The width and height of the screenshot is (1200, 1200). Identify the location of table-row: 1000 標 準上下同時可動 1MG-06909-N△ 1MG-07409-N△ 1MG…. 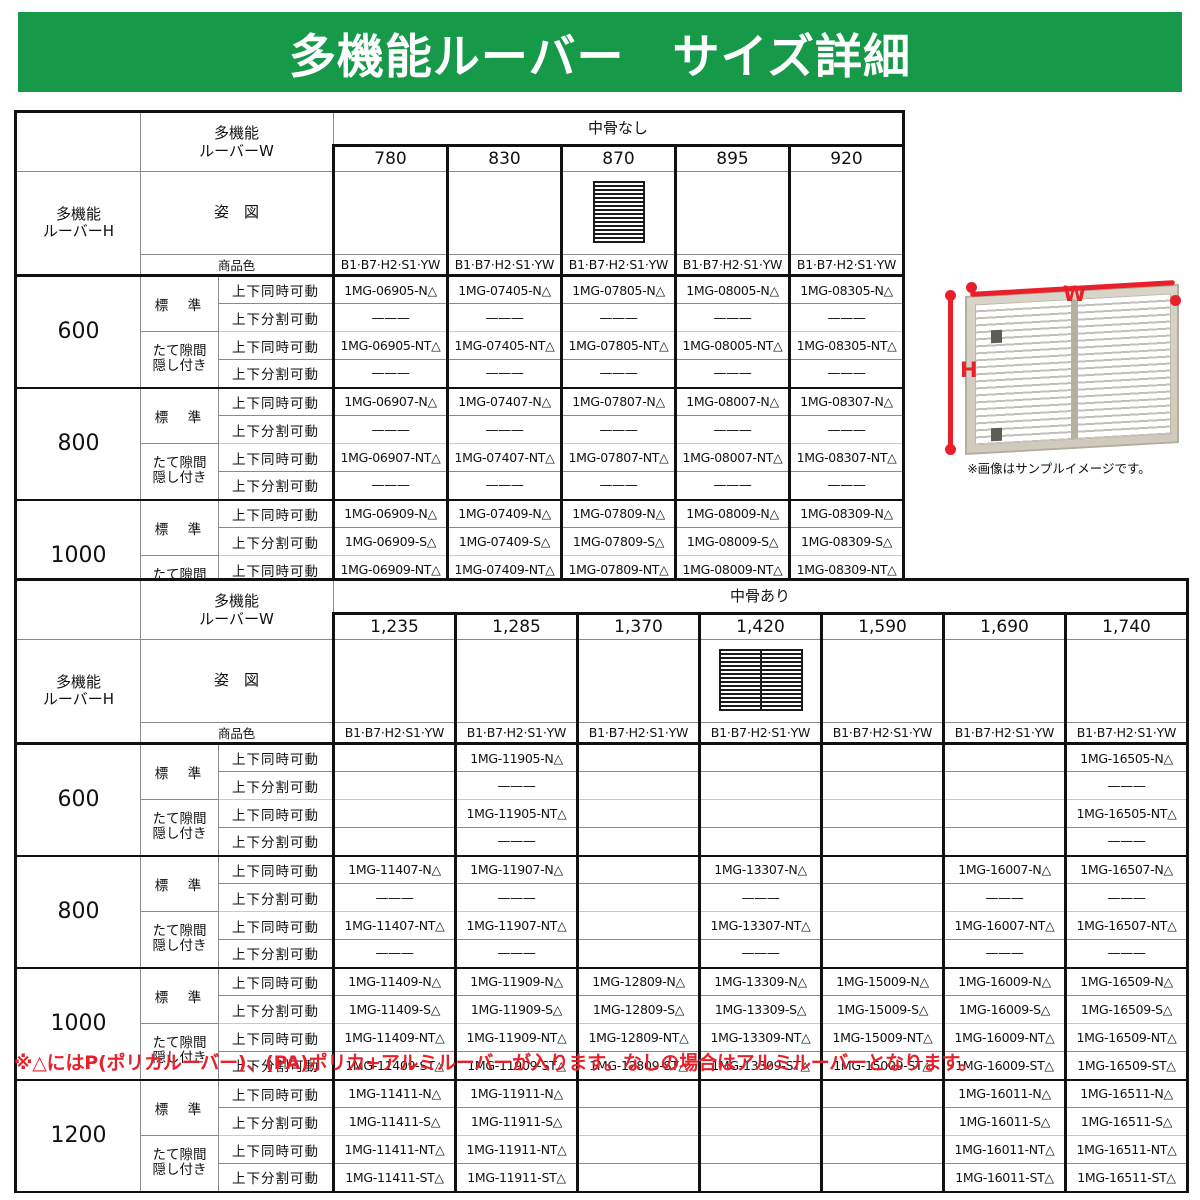
(460, 556).